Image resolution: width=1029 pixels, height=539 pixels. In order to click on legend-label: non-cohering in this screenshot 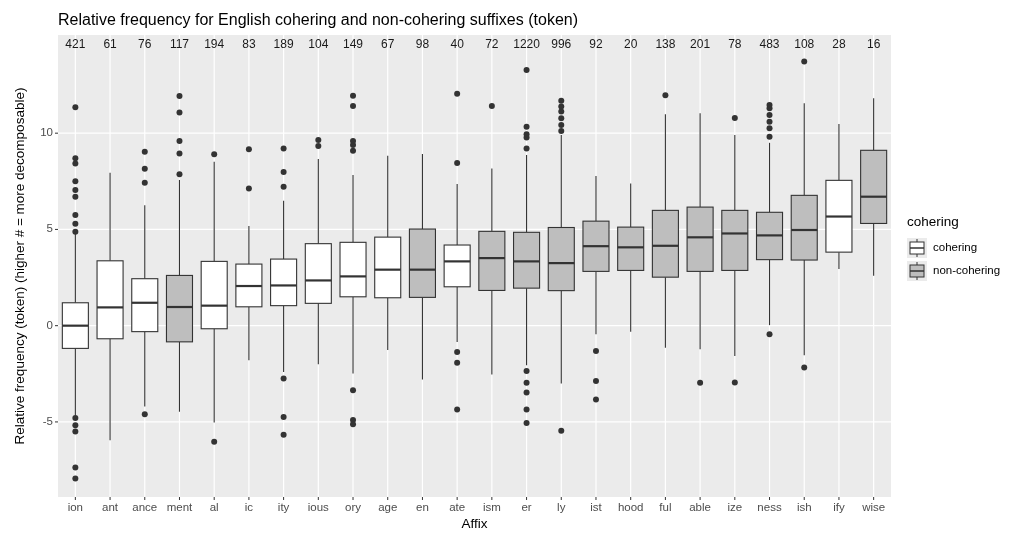, I will do `click(967, 270)`.